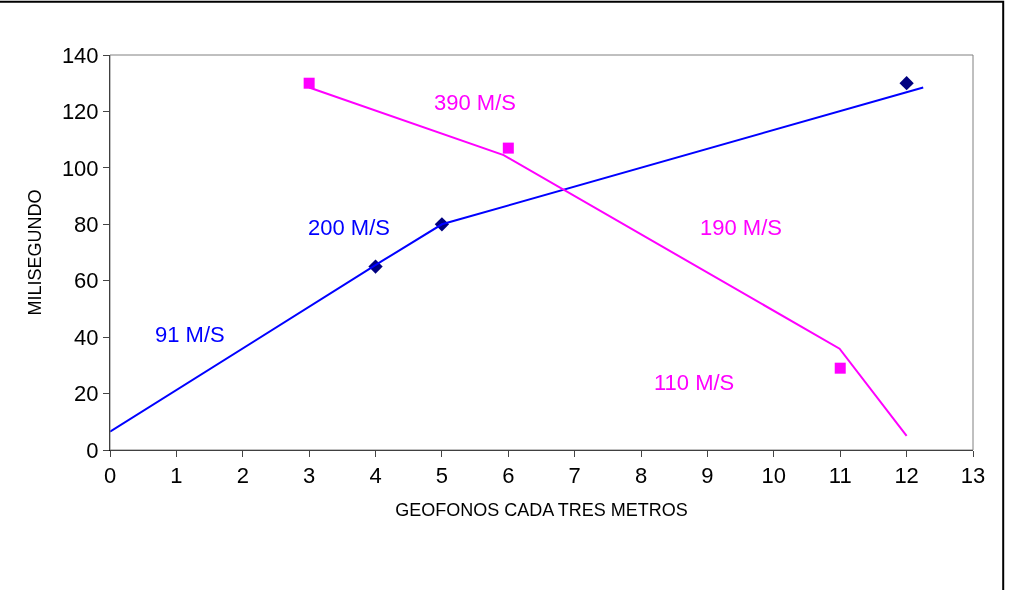 This screenshot has height=590, width=1011. What do you see at coordinates (309, 476) in the screenshot?
I see `x-tick-label: 3` at bounding box center [309, 476].